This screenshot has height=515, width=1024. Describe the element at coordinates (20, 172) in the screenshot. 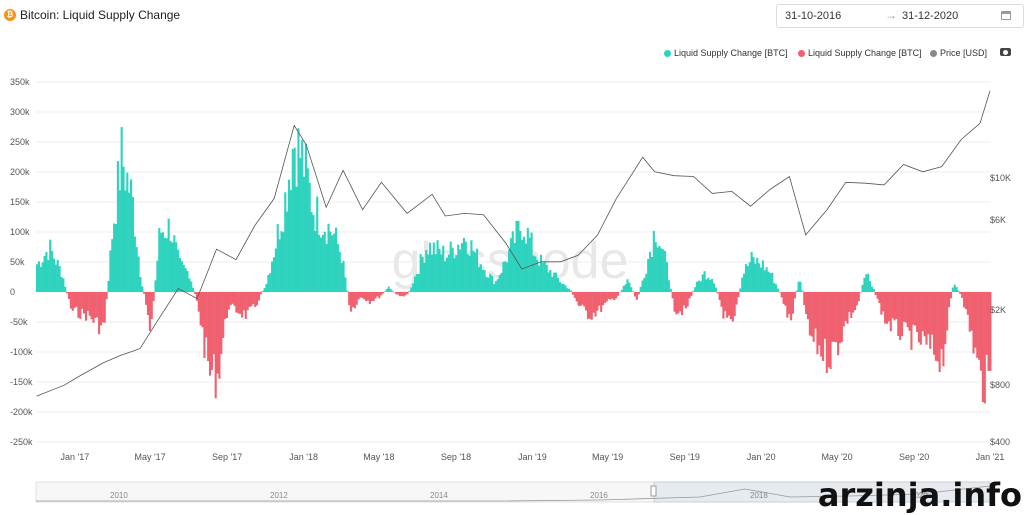

I see `y-tick-label: 200k` at that location.